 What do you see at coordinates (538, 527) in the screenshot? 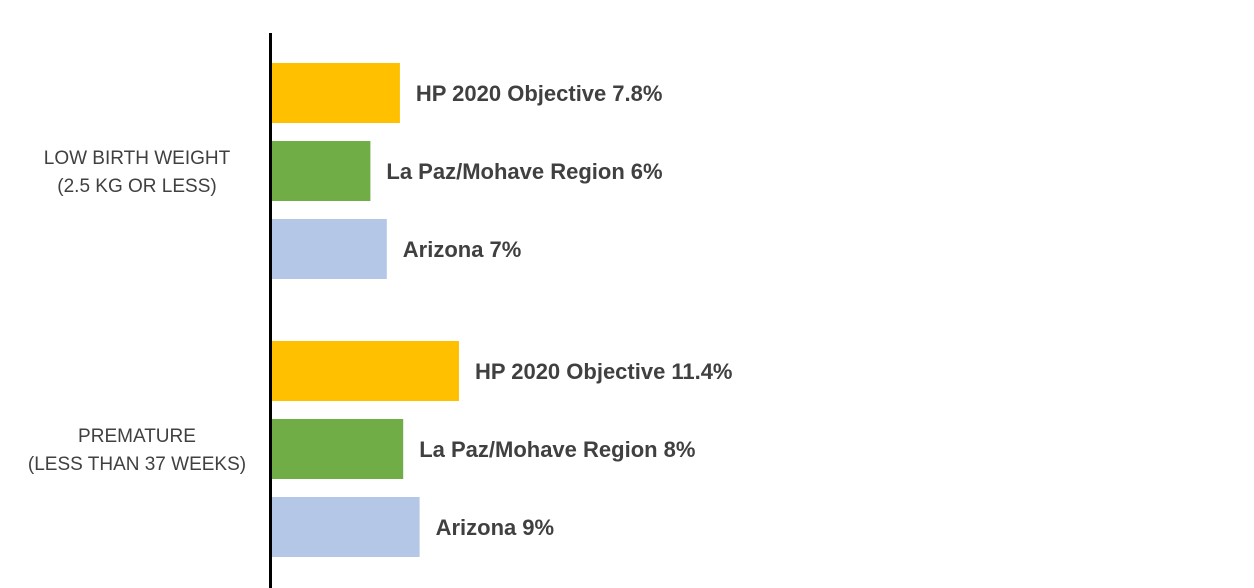
I see `value-label: 9%` at bounding box center [538, 527].